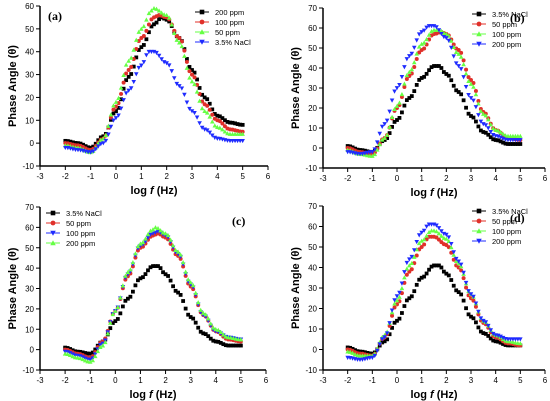  What do you see at coordinates (434, 292) in the screenshot?
I see `series-200-ppm` at bounding box center [434, 292].